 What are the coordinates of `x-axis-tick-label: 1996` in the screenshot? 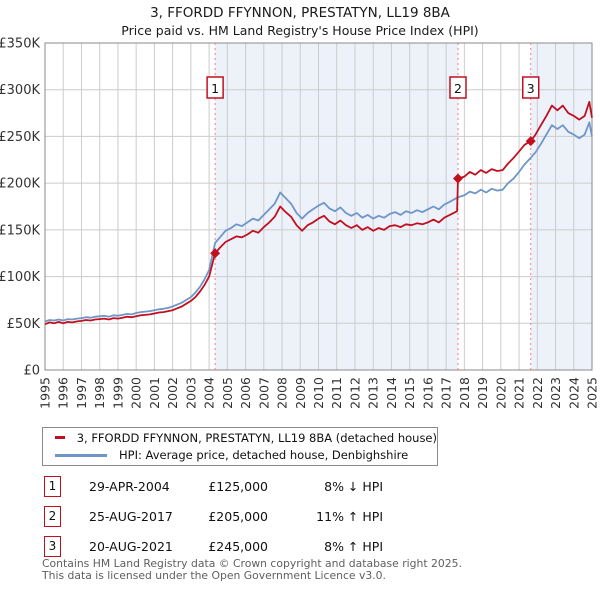 It's located at (63, 393).